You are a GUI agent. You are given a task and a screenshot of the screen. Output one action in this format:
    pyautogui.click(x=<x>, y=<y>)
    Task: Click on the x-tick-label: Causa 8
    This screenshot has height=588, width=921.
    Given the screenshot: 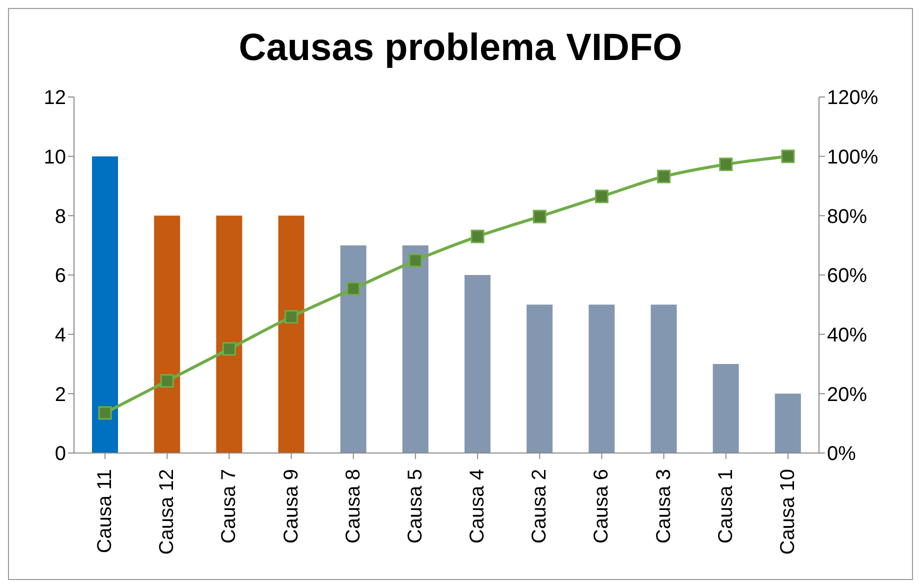 What is the action you would take?
    pyautogui.click(x=353, y=506)
    